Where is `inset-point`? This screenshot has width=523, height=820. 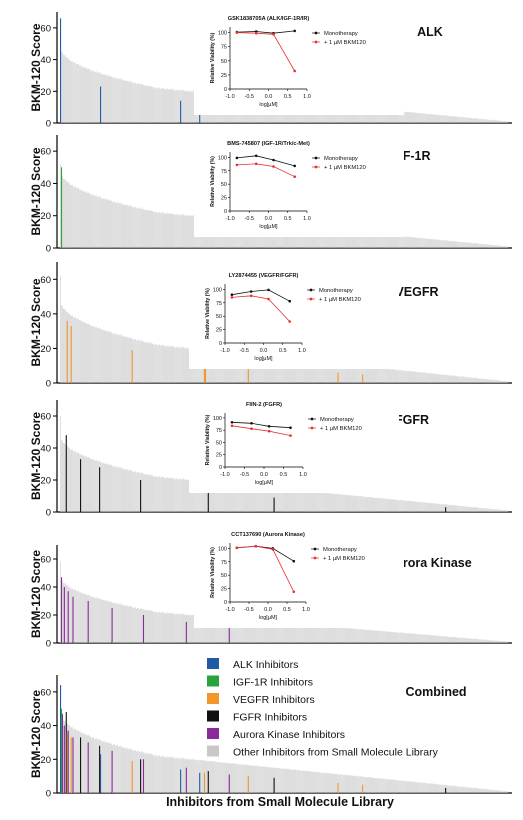 inset-point is located at coordinates (295, 31).